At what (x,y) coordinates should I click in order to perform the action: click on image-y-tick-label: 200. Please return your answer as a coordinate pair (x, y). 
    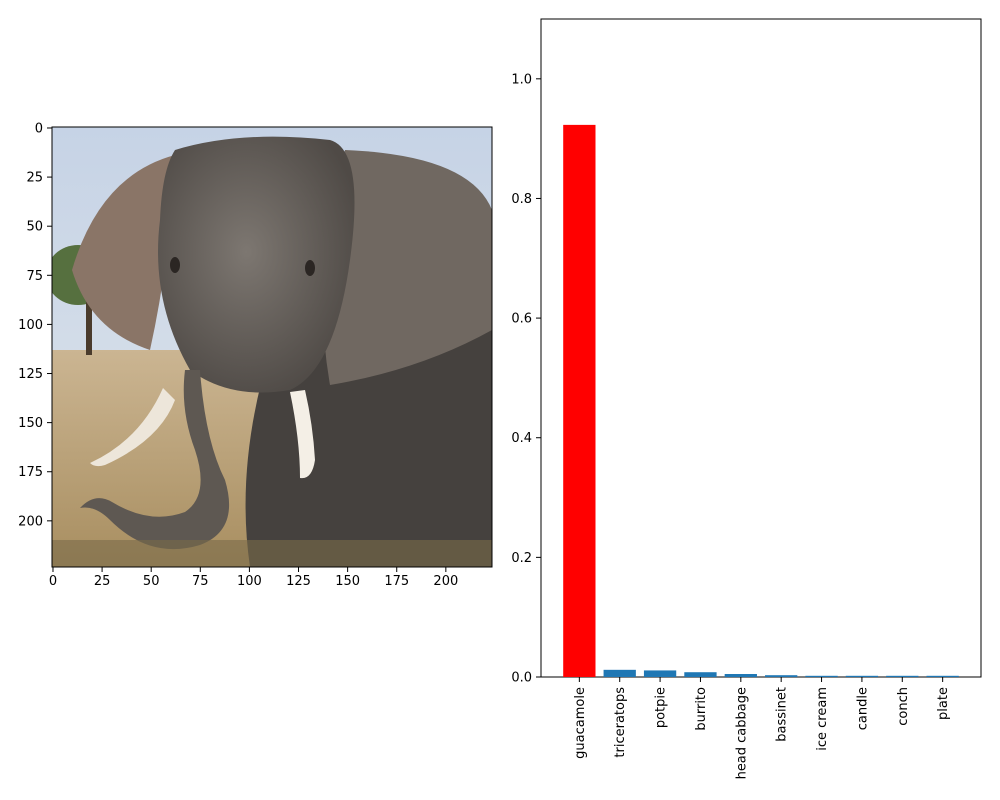
    Looking at the image, I should click on (30, 521).